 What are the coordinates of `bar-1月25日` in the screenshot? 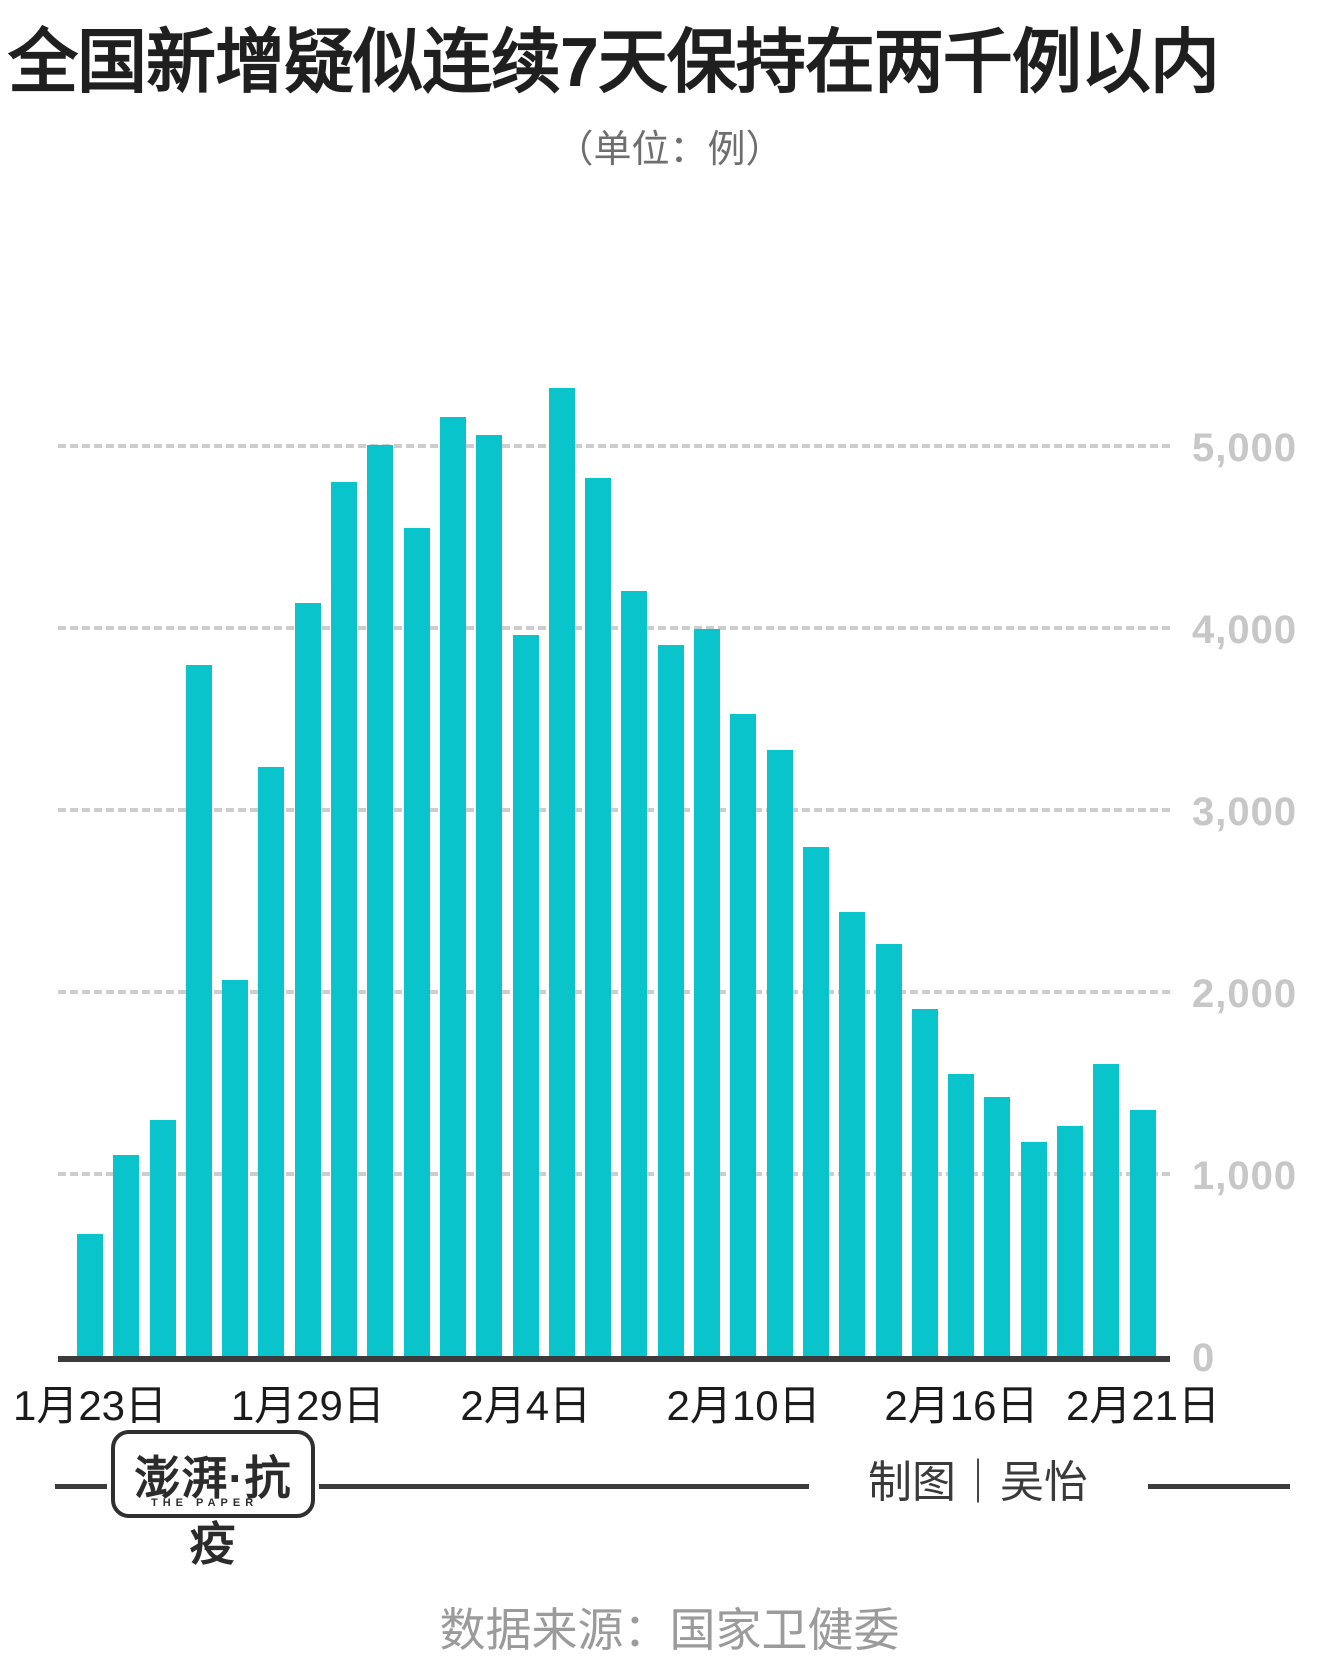 It's located at (162, 1239).